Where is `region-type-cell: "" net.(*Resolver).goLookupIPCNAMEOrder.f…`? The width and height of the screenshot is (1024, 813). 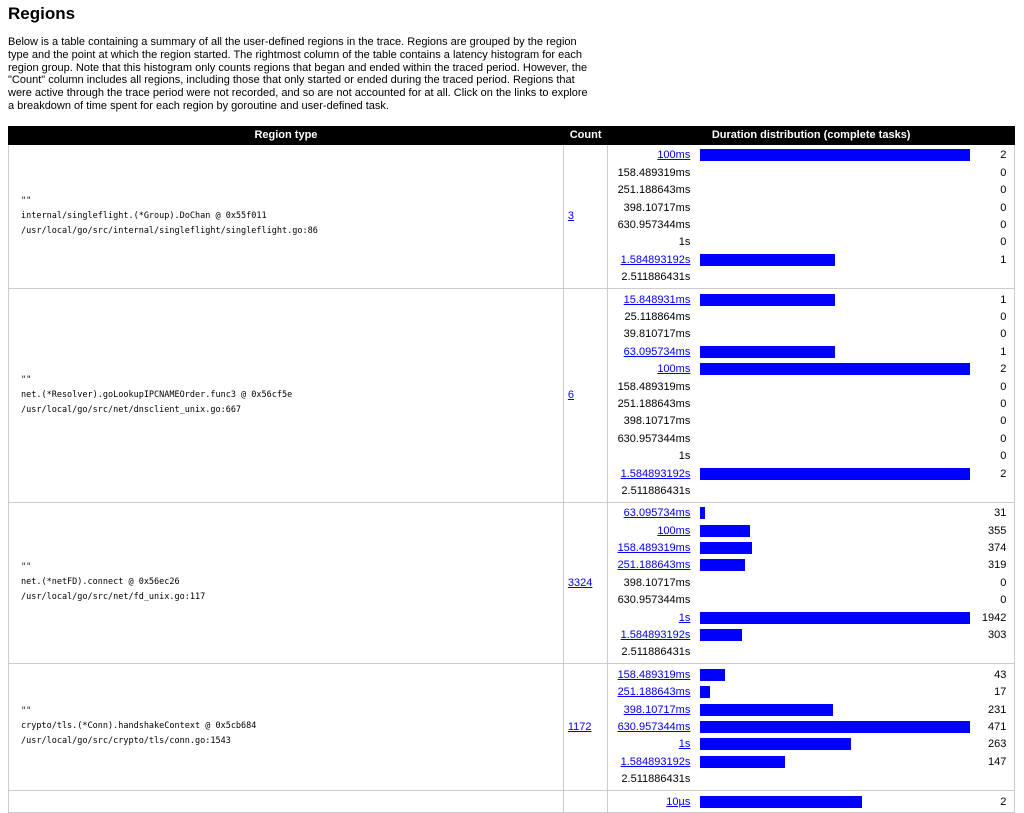 region-type-cell: "" net.(*Resolver).goLookupIPCNAMEOrder.f… is located at coordinates (286, 395).